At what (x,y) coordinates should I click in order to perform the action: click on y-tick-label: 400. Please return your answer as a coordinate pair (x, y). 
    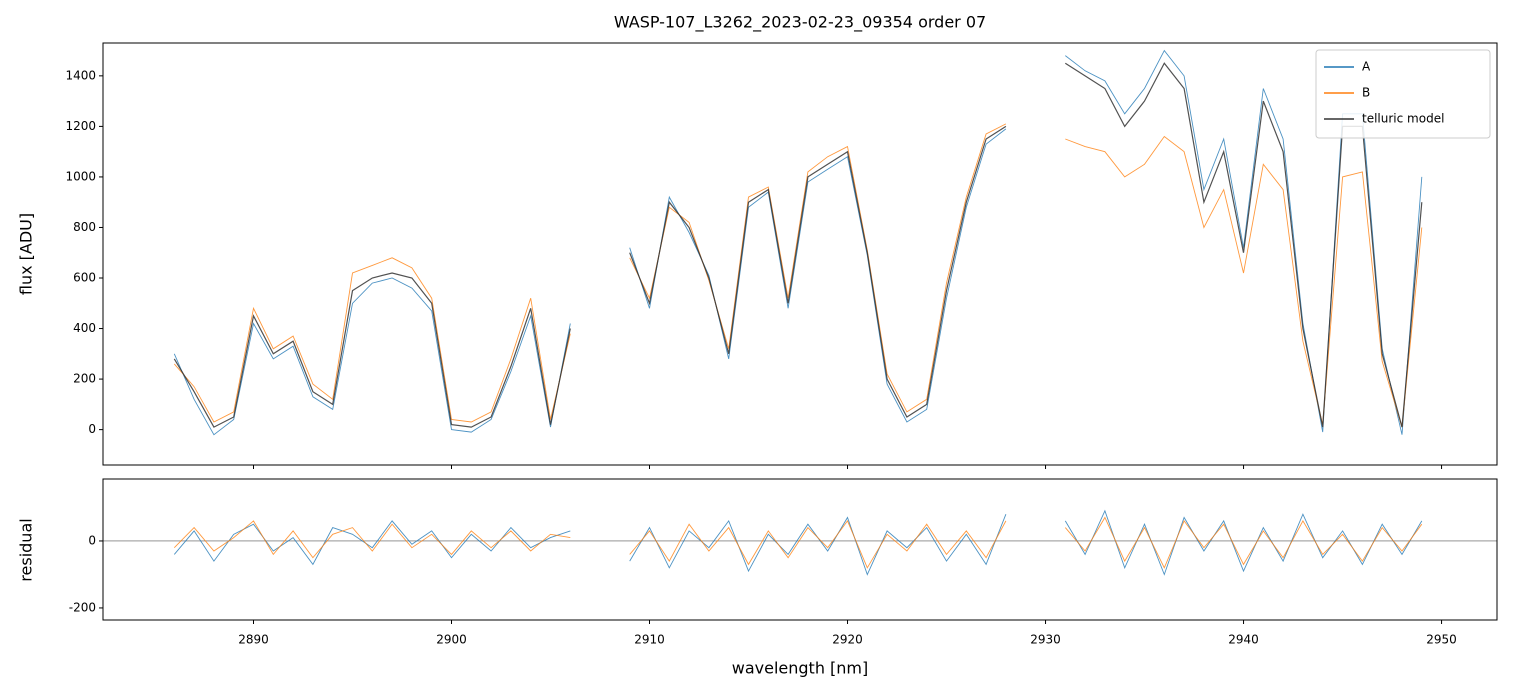
    Looking at the image, I should click on (84, 328).